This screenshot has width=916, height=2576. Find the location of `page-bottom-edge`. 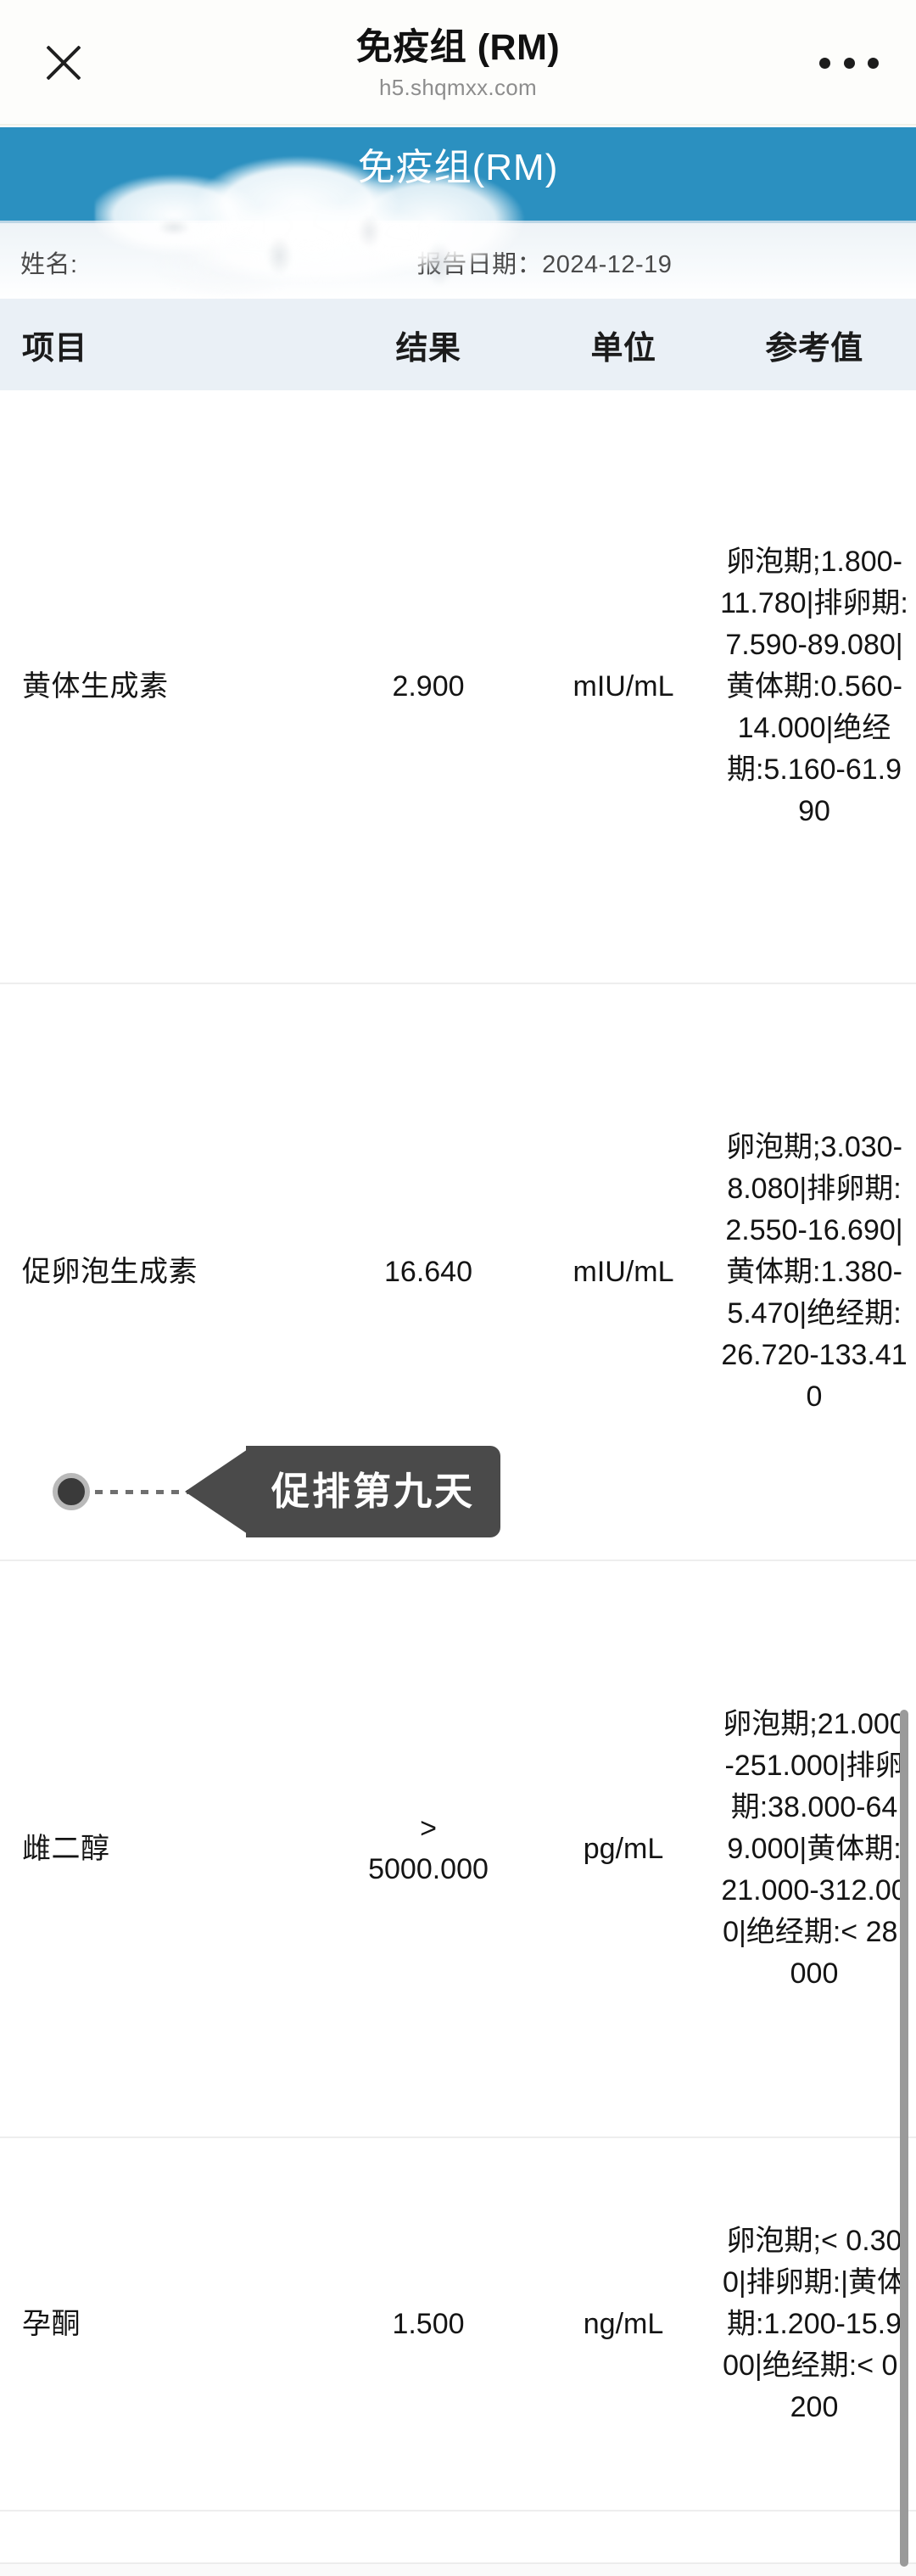

page-bottom-edge is located at coordinates (458, 2569).